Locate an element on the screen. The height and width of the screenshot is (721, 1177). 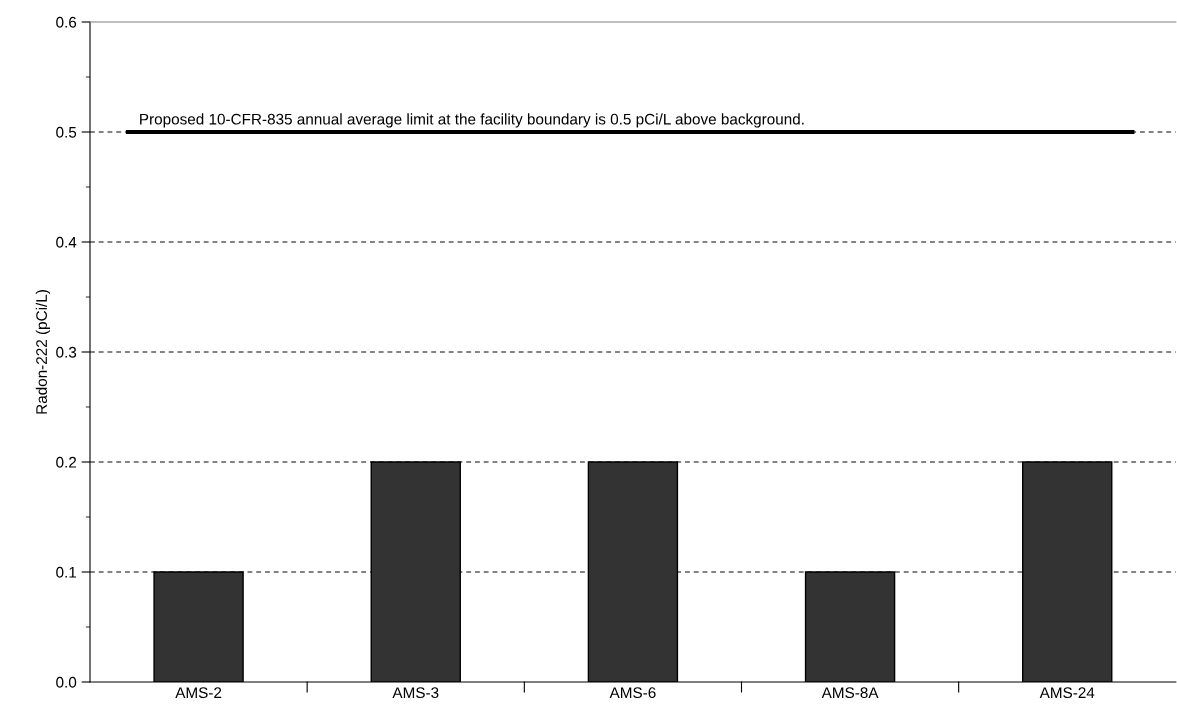
x-tick-label: AMS-2 is located at coordinates (198, 693).